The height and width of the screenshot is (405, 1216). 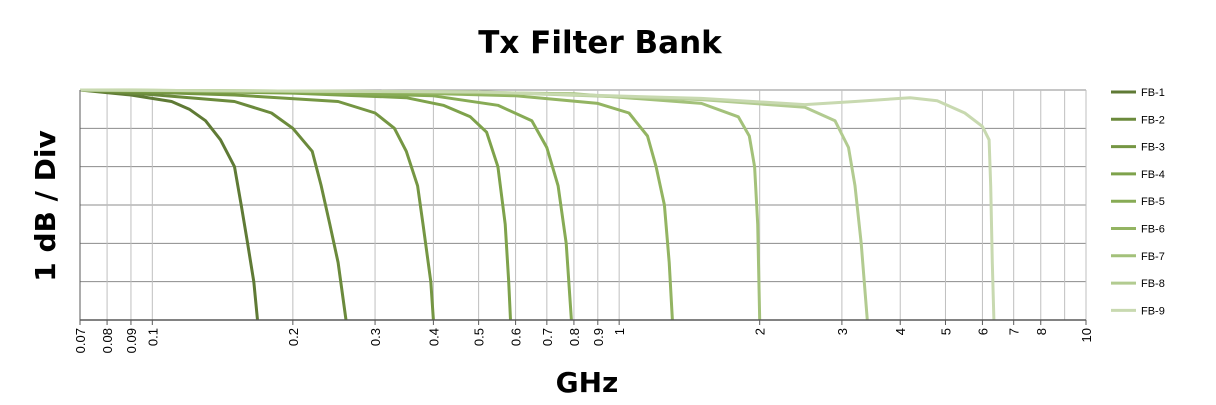 What do you see at coordinates (1086, 335) in the screenshot?
I see `x-tick-label: 10` at bounding box center [1086, 335].